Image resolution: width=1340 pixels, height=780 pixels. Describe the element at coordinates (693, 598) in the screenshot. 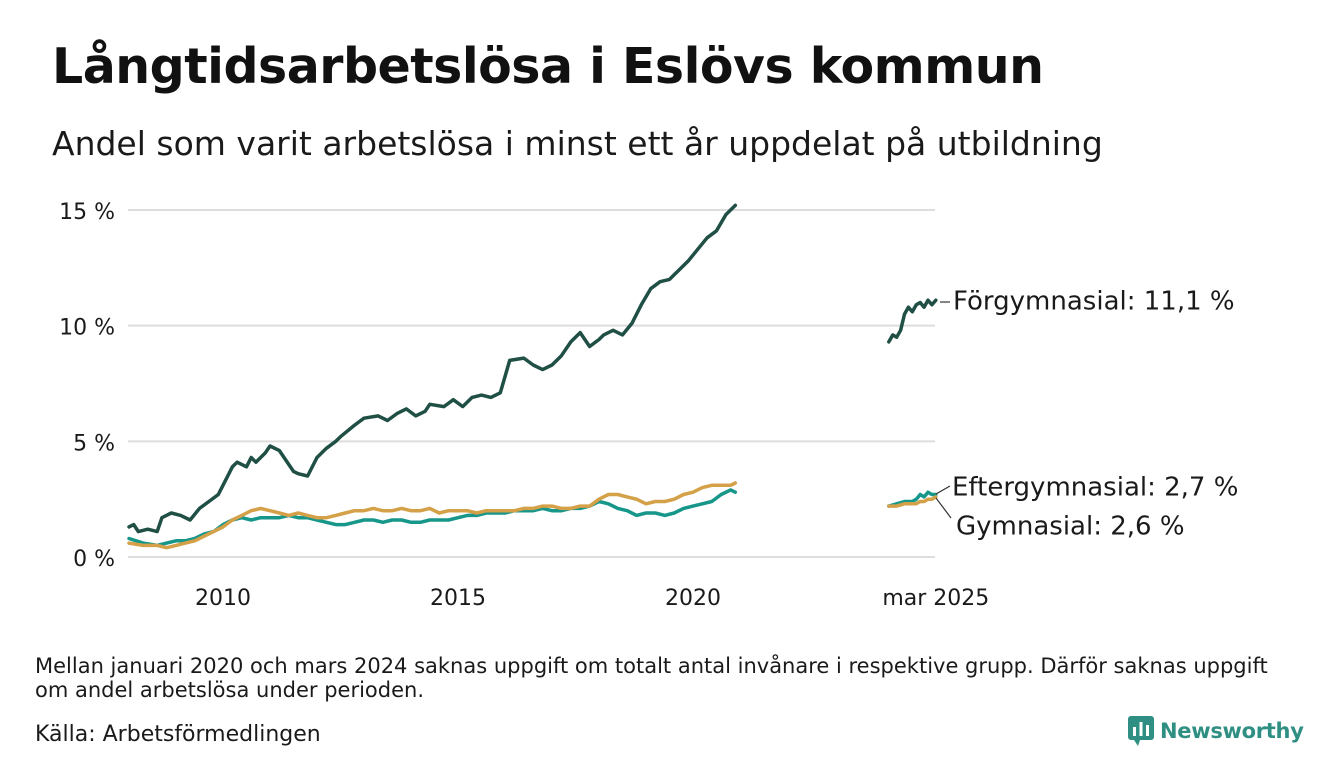

I see `x-tick-label: 2020` at that location.